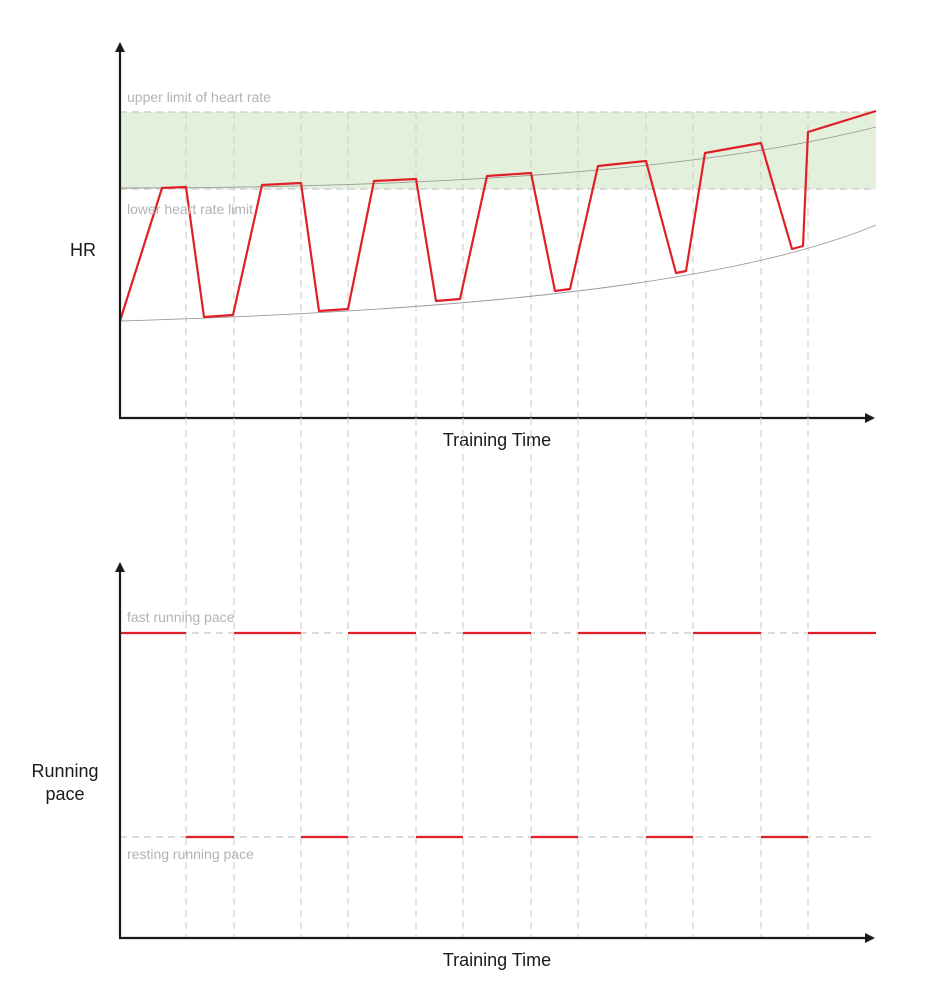  What do you see at coordinates (190, 209) in the screenshot?
I see `lower-limit-label: lower heart rate limit` at bounding box center [190, 209].